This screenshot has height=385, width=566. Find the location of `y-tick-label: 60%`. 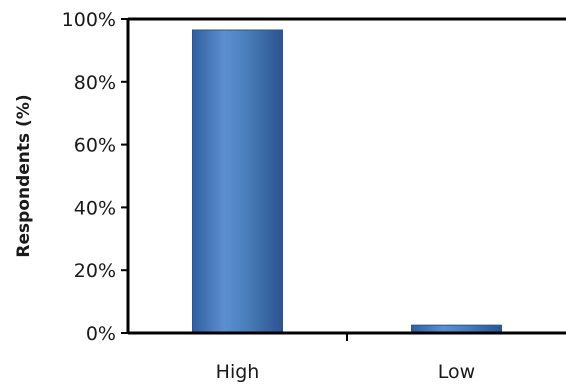

y-tick-label: 60% is located at coordinates (95, 146).